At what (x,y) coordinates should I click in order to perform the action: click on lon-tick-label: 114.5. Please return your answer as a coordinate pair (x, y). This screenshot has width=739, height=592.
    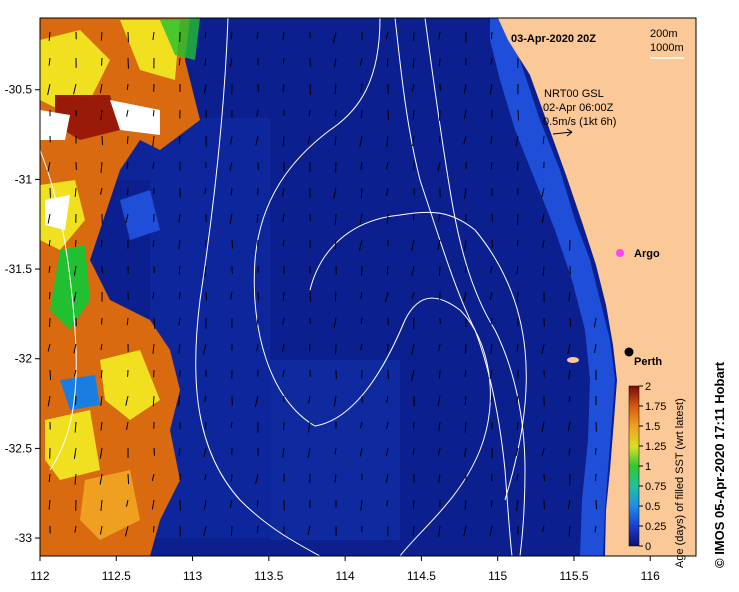
    Looking at the image, I should click on (421, 576).